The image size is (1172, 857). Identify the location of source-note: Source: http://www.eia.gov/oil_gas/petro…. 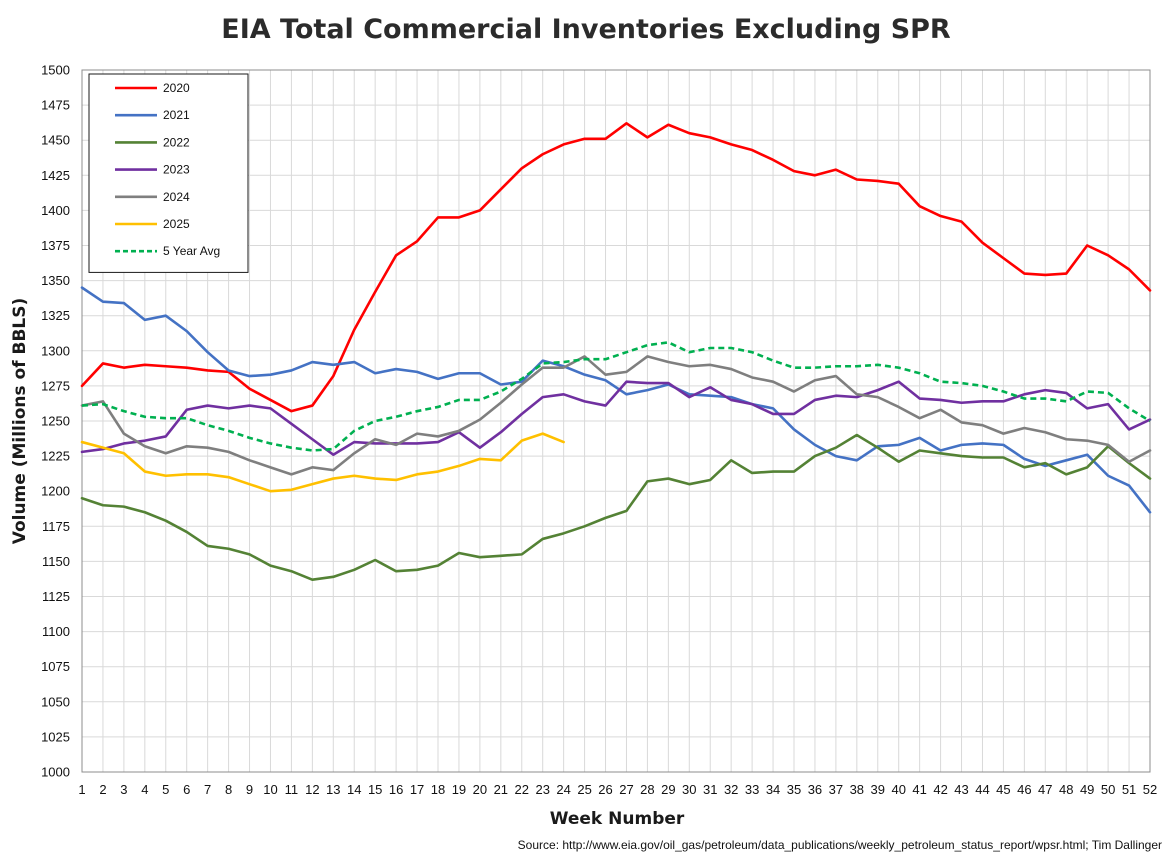
(839, 845).